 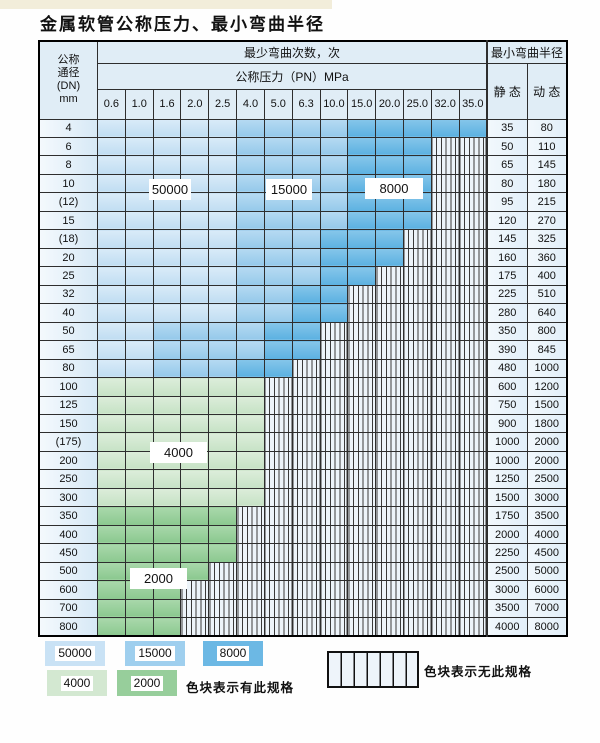 I want to click on table-row: 300 1500 3000, so click(x=303, y=497).